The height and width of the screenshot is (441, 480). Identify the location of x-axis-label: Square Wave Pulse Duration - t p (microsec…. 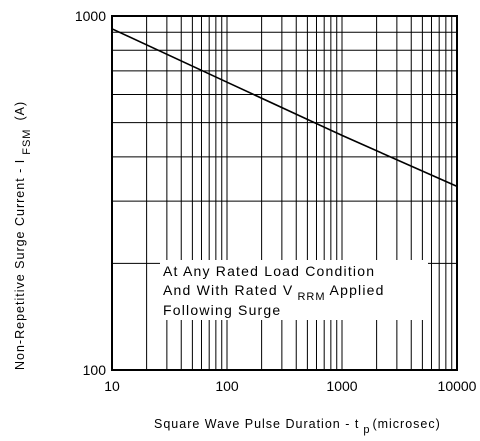
(297, 426).